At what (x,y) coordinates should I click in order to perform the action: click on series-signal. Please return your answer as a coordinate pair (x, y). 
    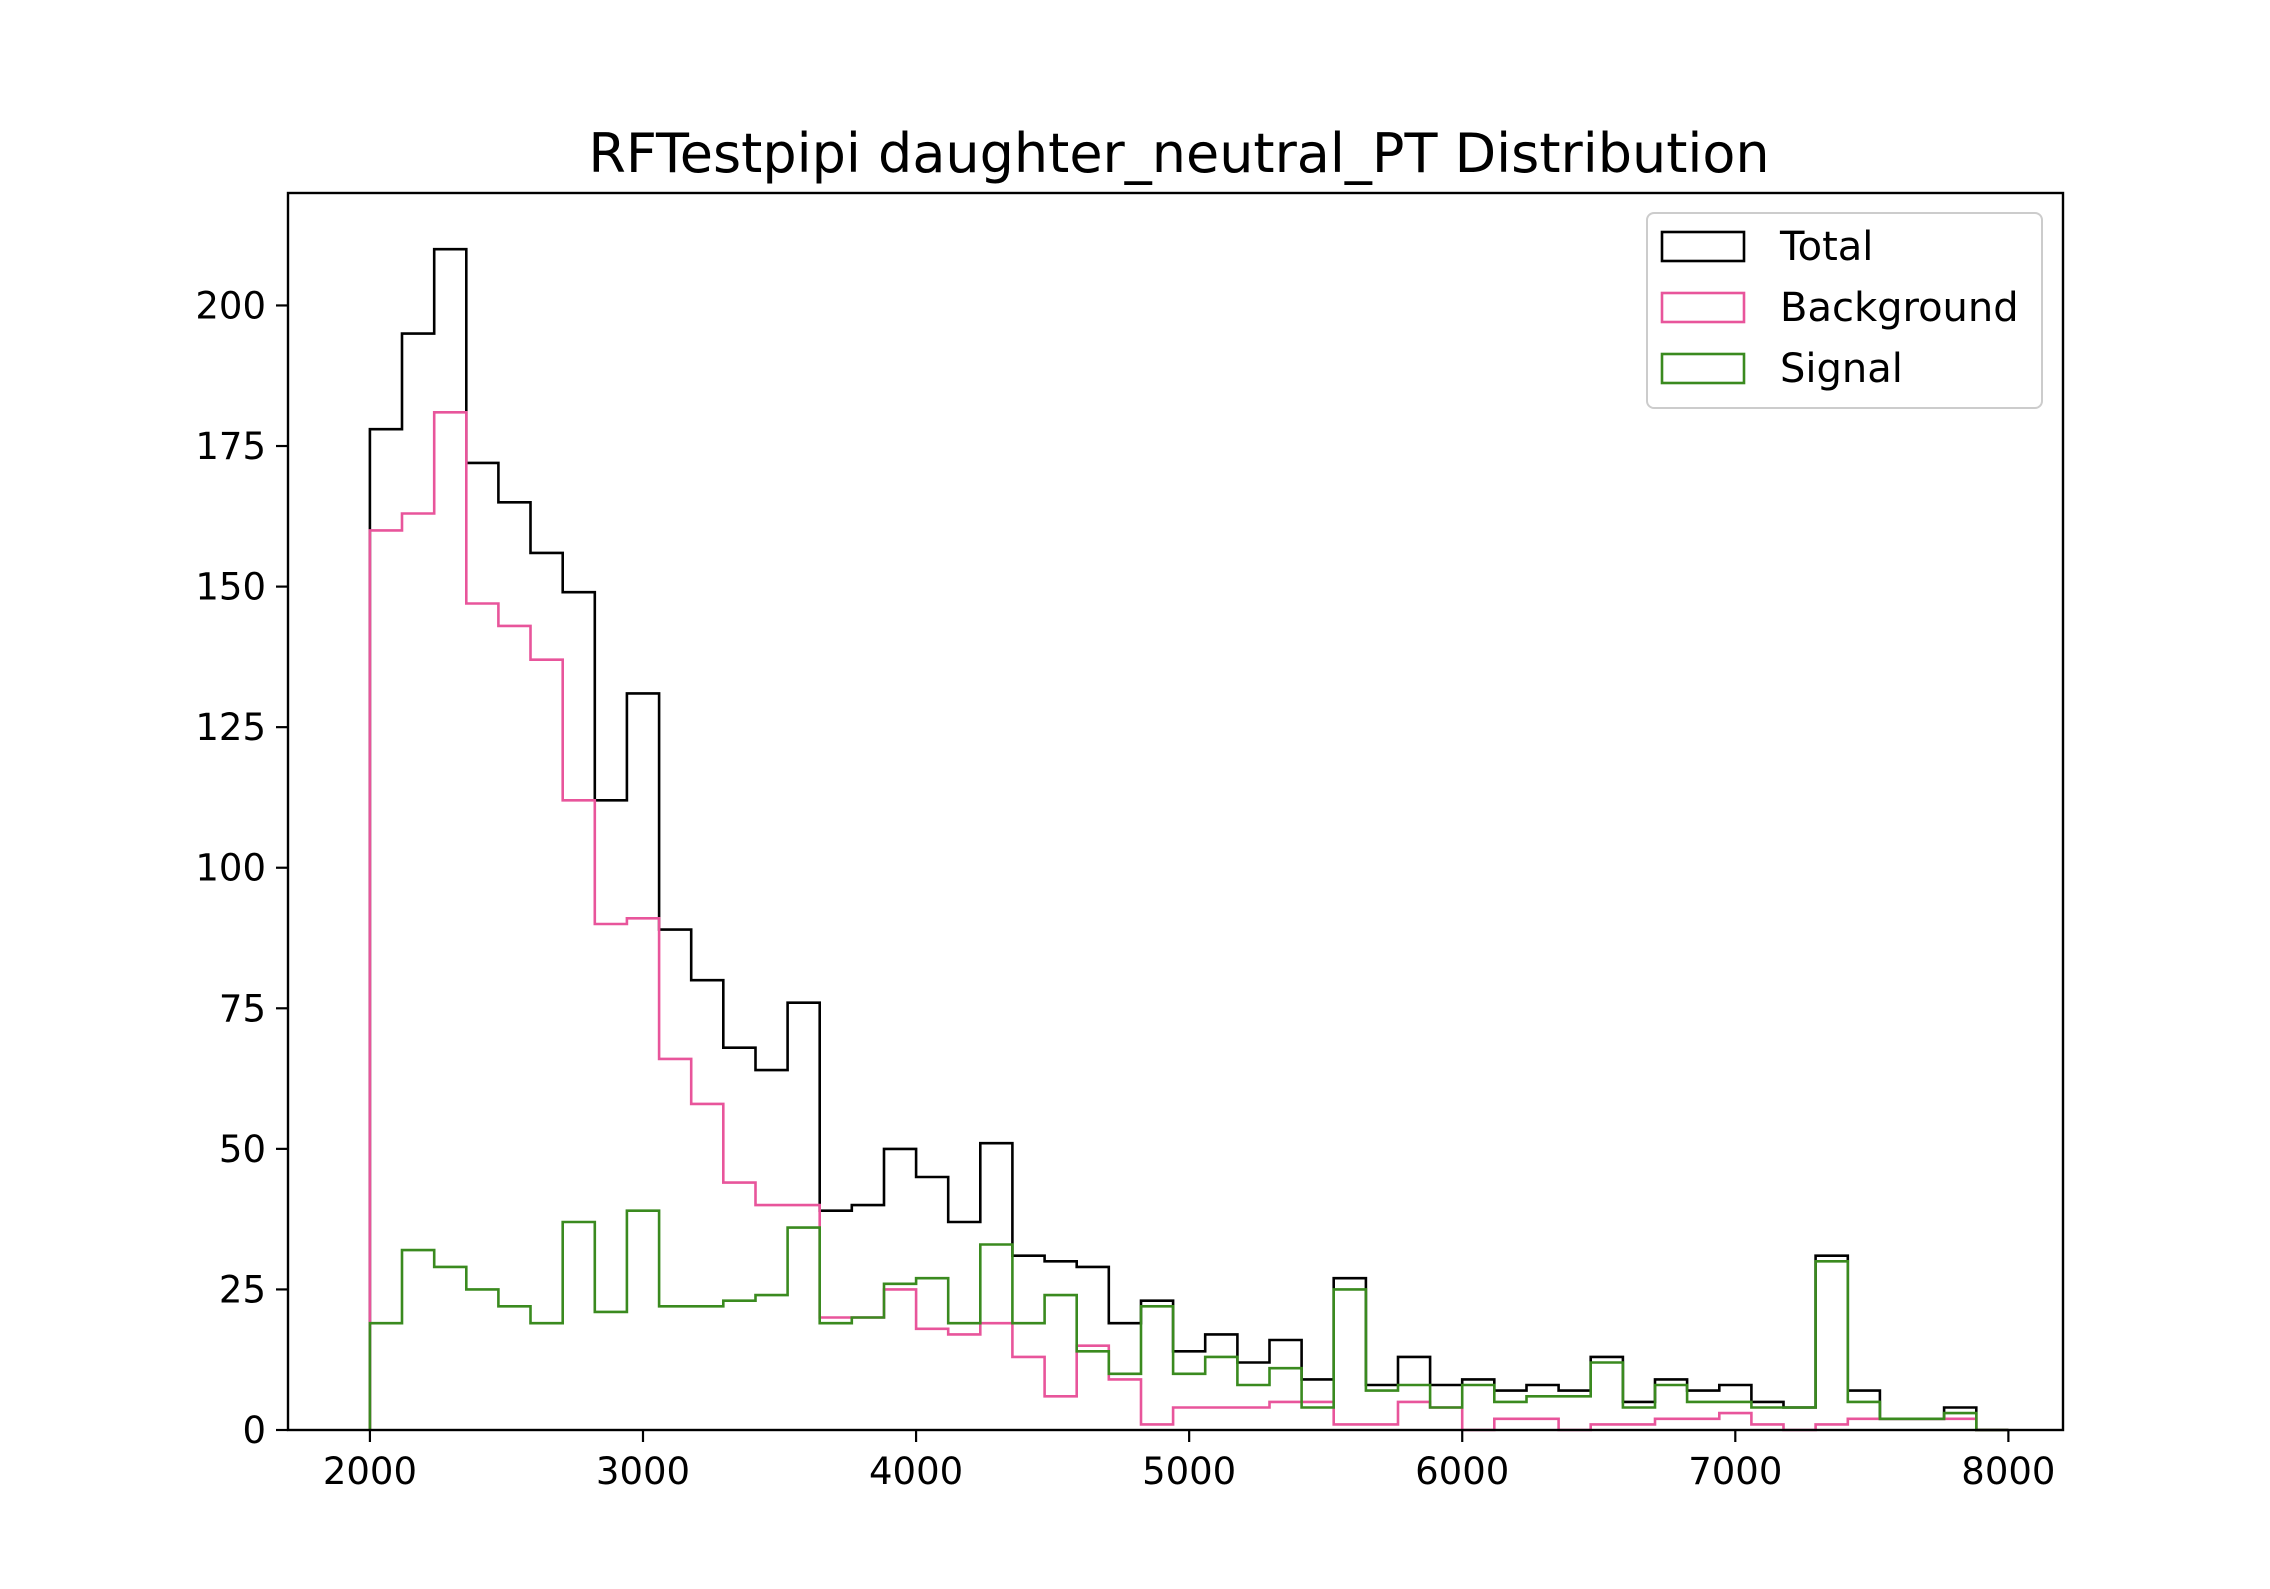
    Looking at the image, I should click on (1188, 1320).